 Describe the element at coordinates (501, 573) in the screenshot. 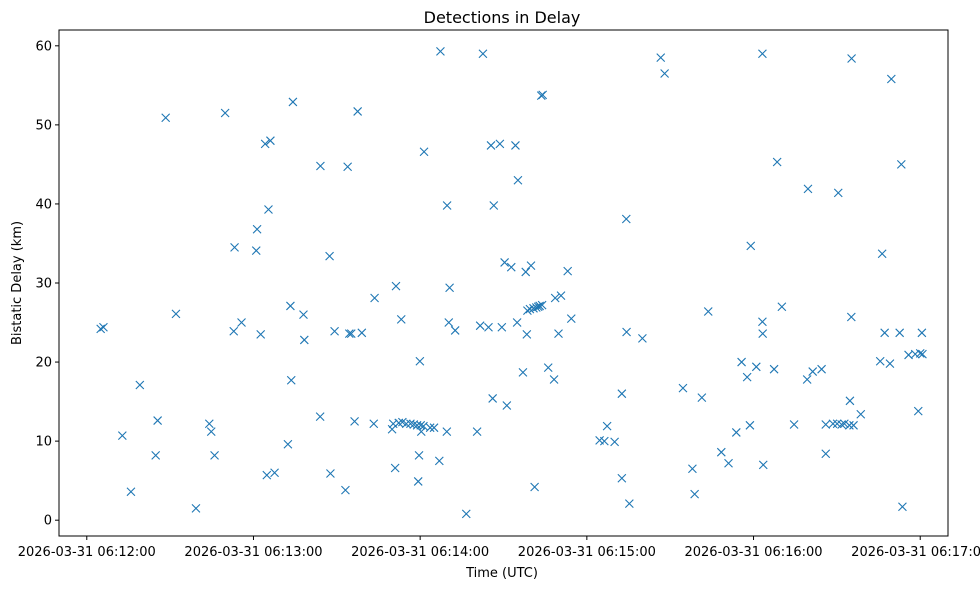

I see `x-axis-title: Time (UTC)` at that location.